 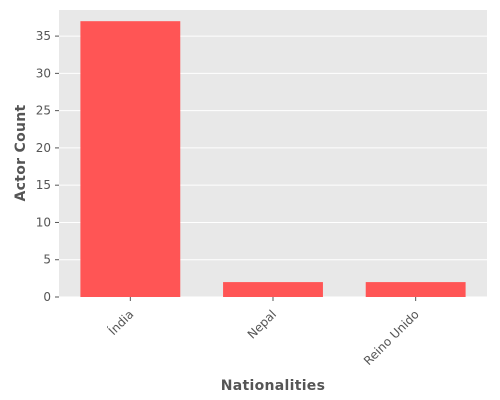 I want to click on y-tick-label: 35, so click(x=43, y=36).